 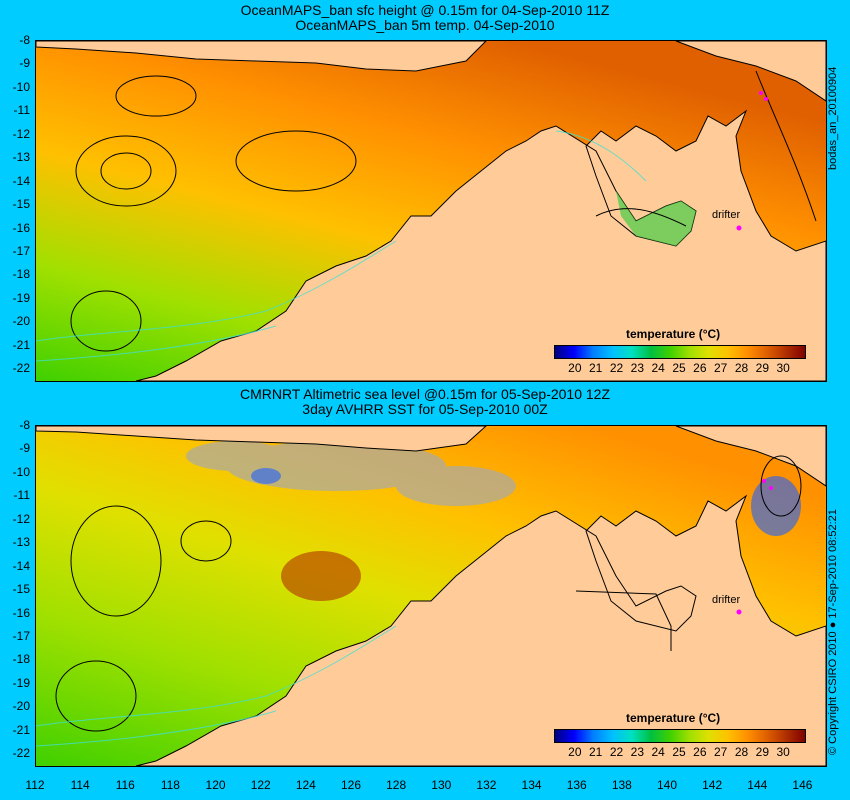 I want to click on bottom-title-line2: 3day AVHRR SST for 05-Sep-2010 00Z, so click(x=425, y=409).